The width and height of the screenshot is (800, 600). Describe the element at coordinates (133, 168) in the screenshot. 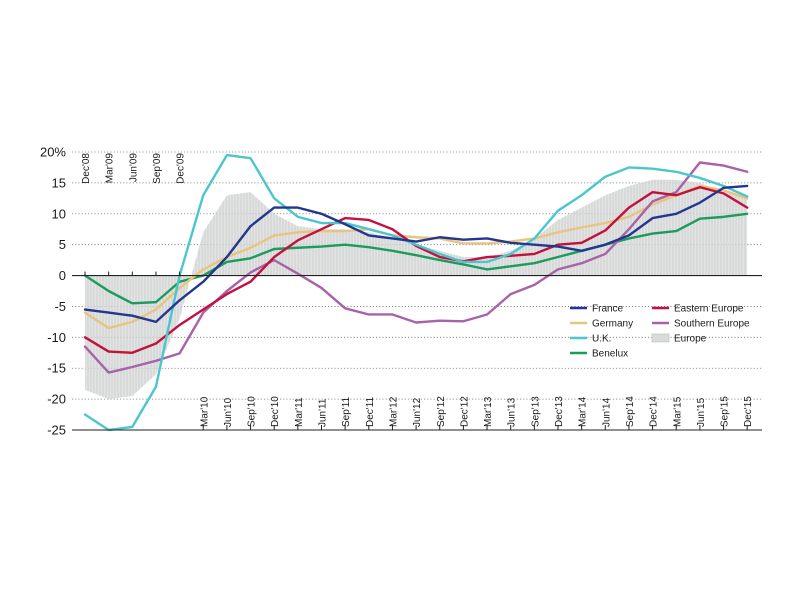

I see `x-tick-label: Jun'09` at that location.